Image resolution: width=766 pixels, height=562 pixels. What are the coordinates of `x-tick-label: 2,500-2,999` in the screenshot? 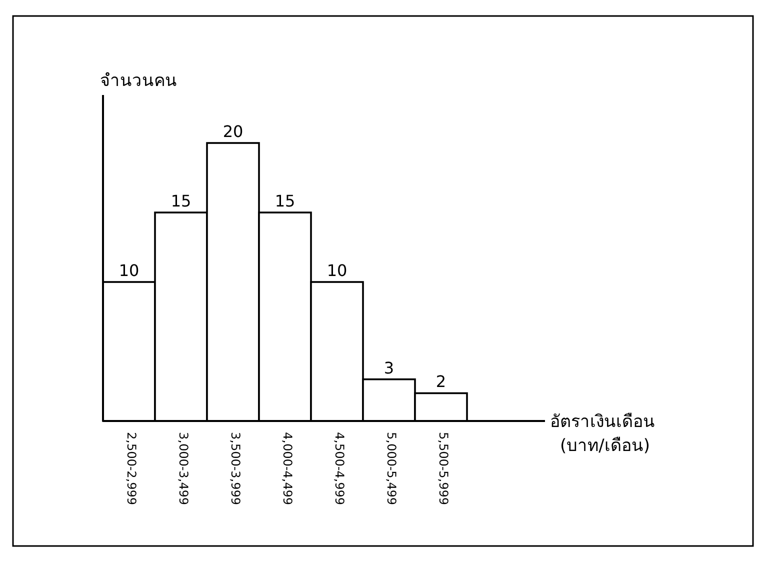 It's located at (131, 469).